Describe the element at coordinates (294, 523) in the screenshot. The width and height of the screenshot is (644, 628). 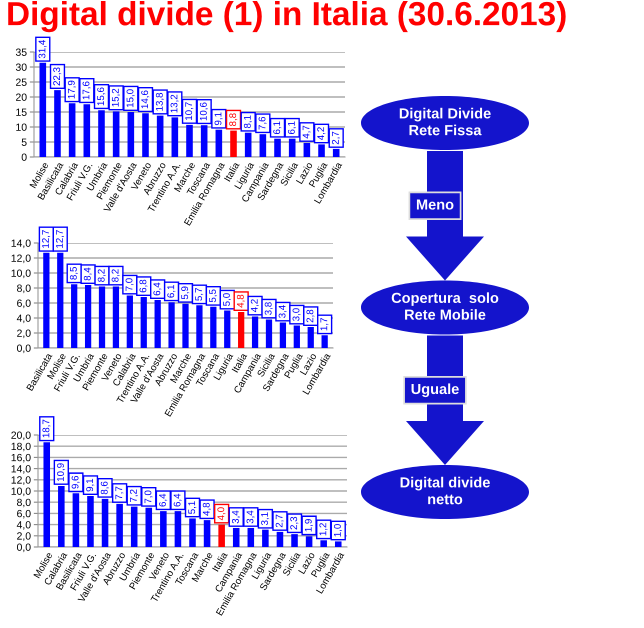
I see `data-label: 2,3` at that location.